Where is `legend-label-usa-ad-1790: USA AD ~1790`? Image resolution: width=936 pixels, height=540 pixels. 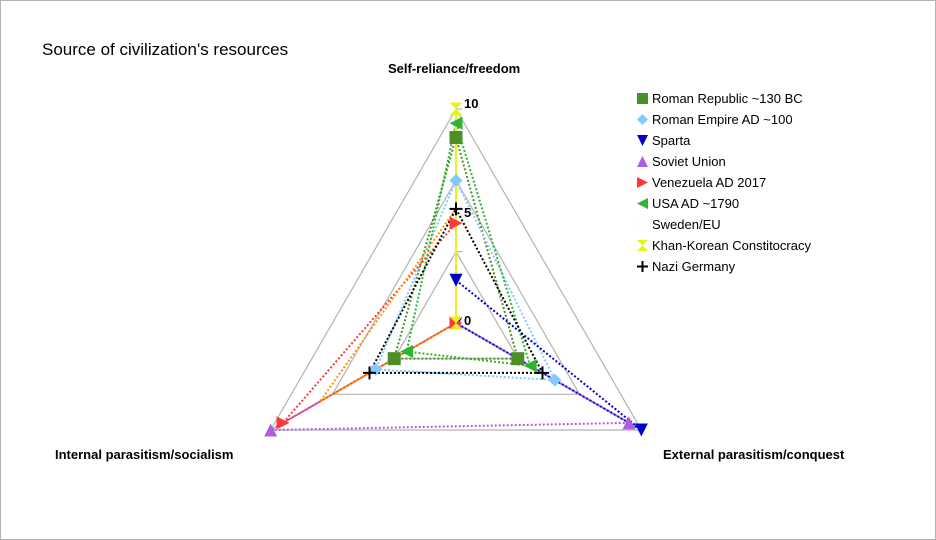
legend-label-usa-ad-1790: USA AD ~1790 is located at coordinates (696, 203).